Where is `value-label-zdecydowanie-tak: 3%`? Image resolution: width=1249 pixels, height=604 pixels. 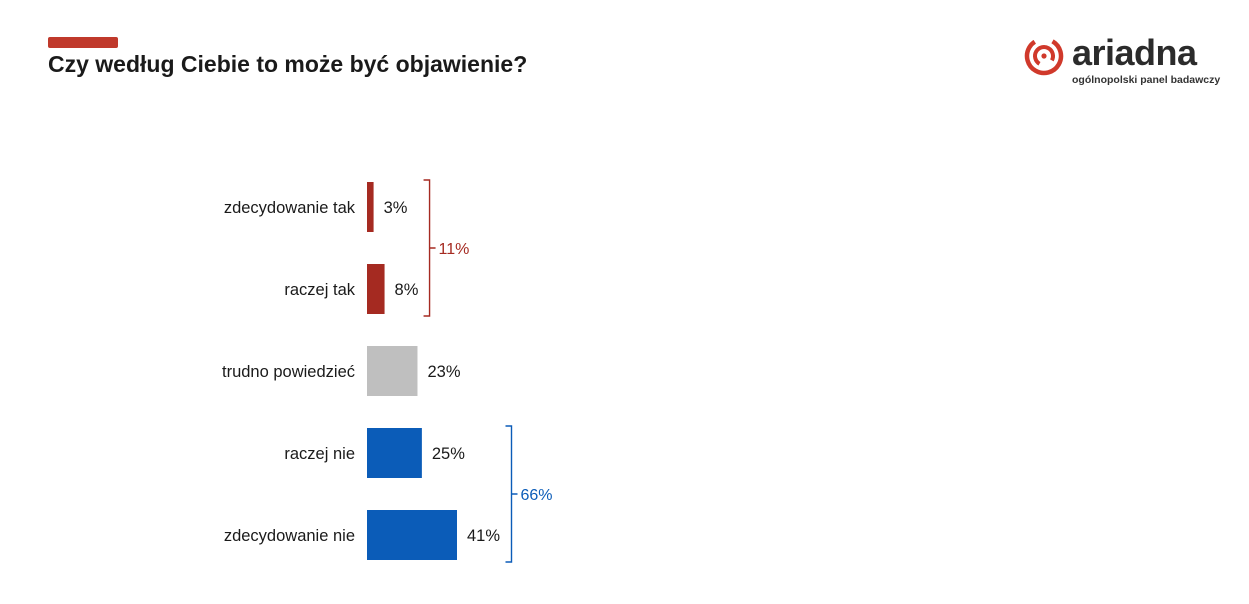
value-label-zdecydowanie-tak: 3% is located at coordinates (396, 208).